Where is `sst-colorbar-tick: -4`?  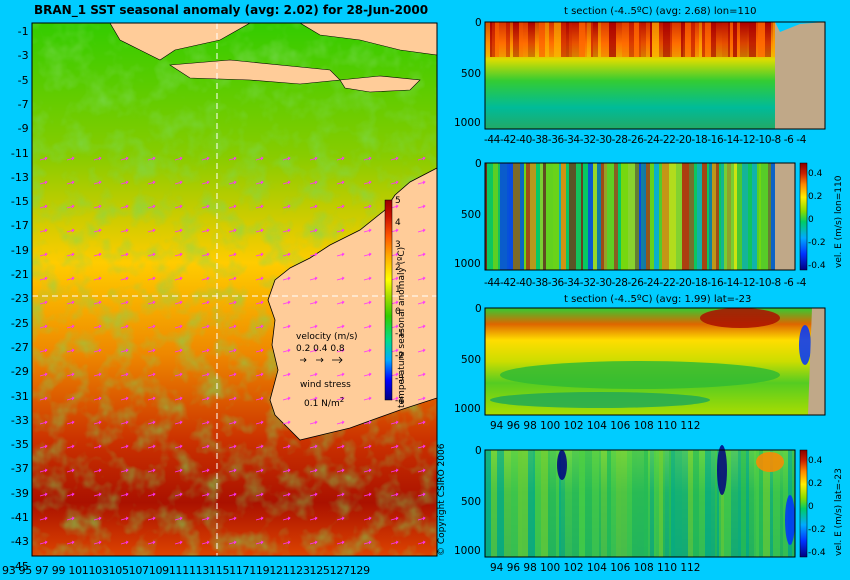
sst-colorbar-tick: -4 is located at coordinates (399, 400).